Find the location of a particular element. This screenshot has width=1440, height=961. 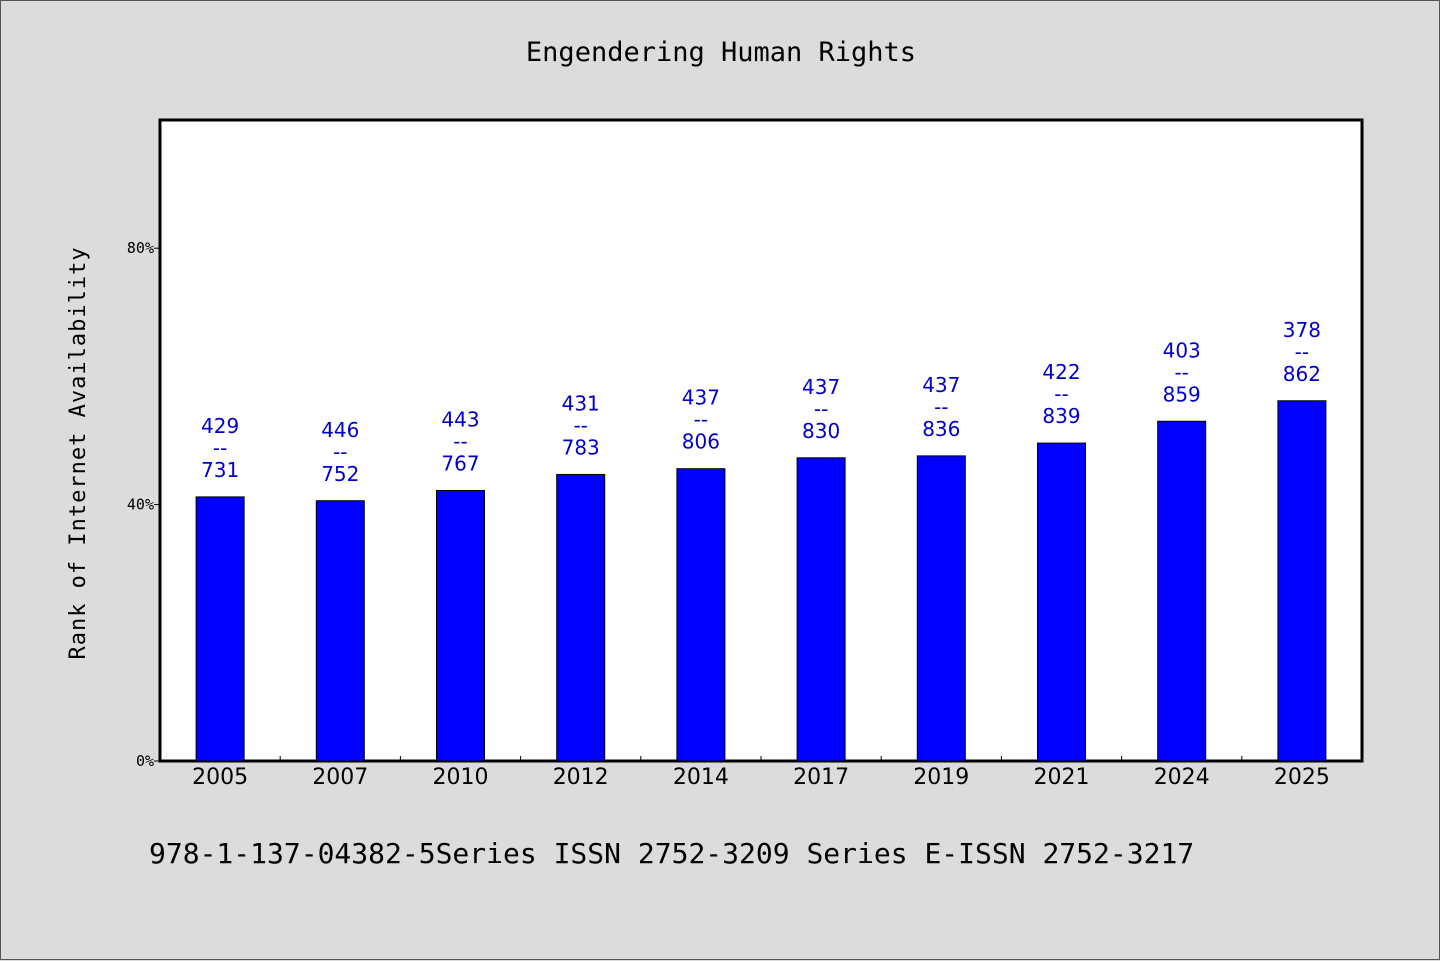

data-label: 378 is located at coordinates (1302, 330).